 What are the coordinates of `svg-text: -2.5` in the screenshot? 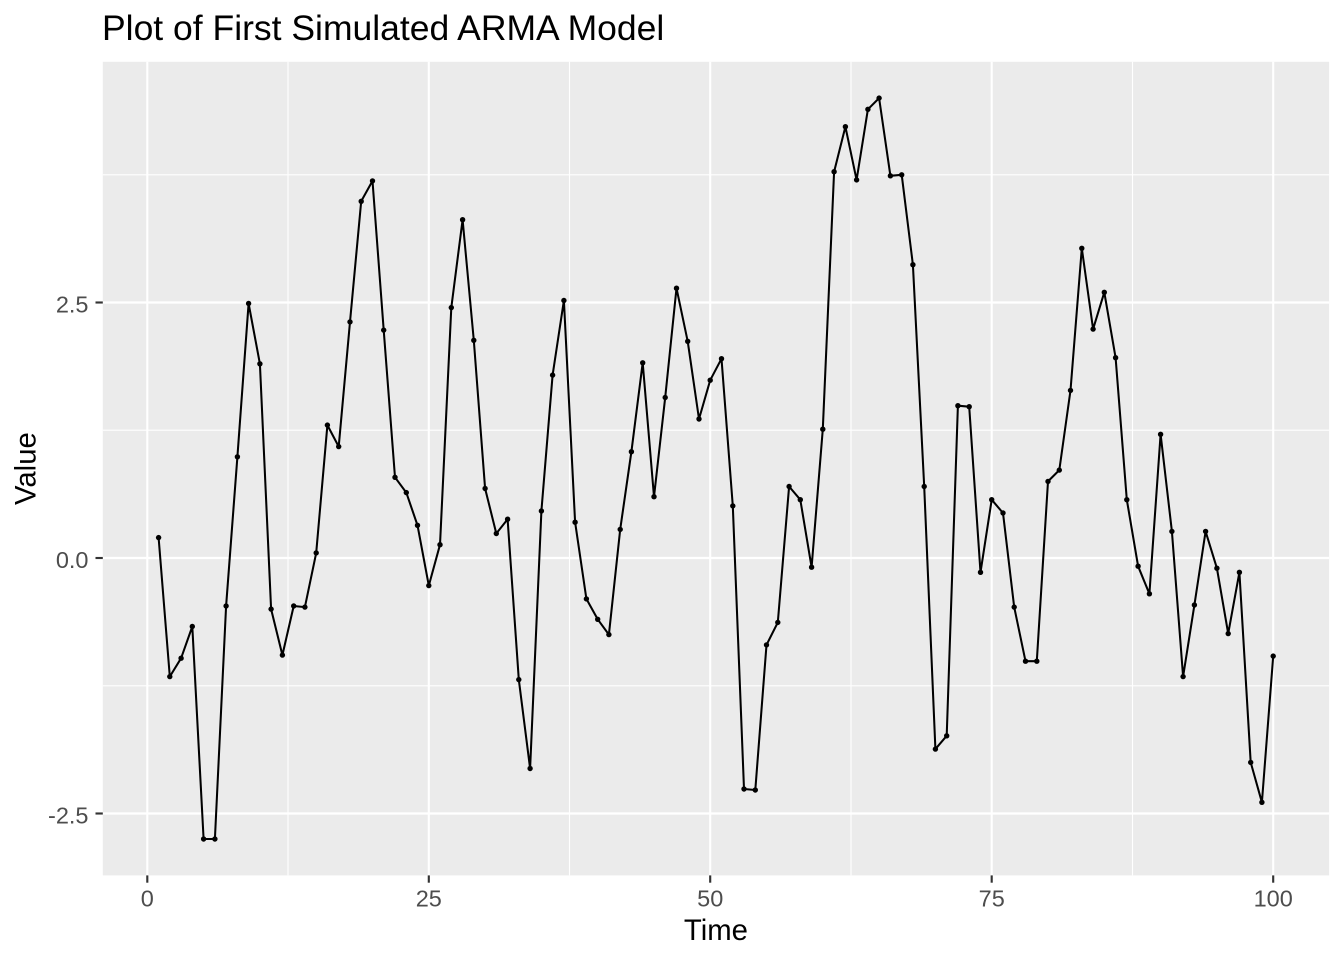 It's located at (68, 815).